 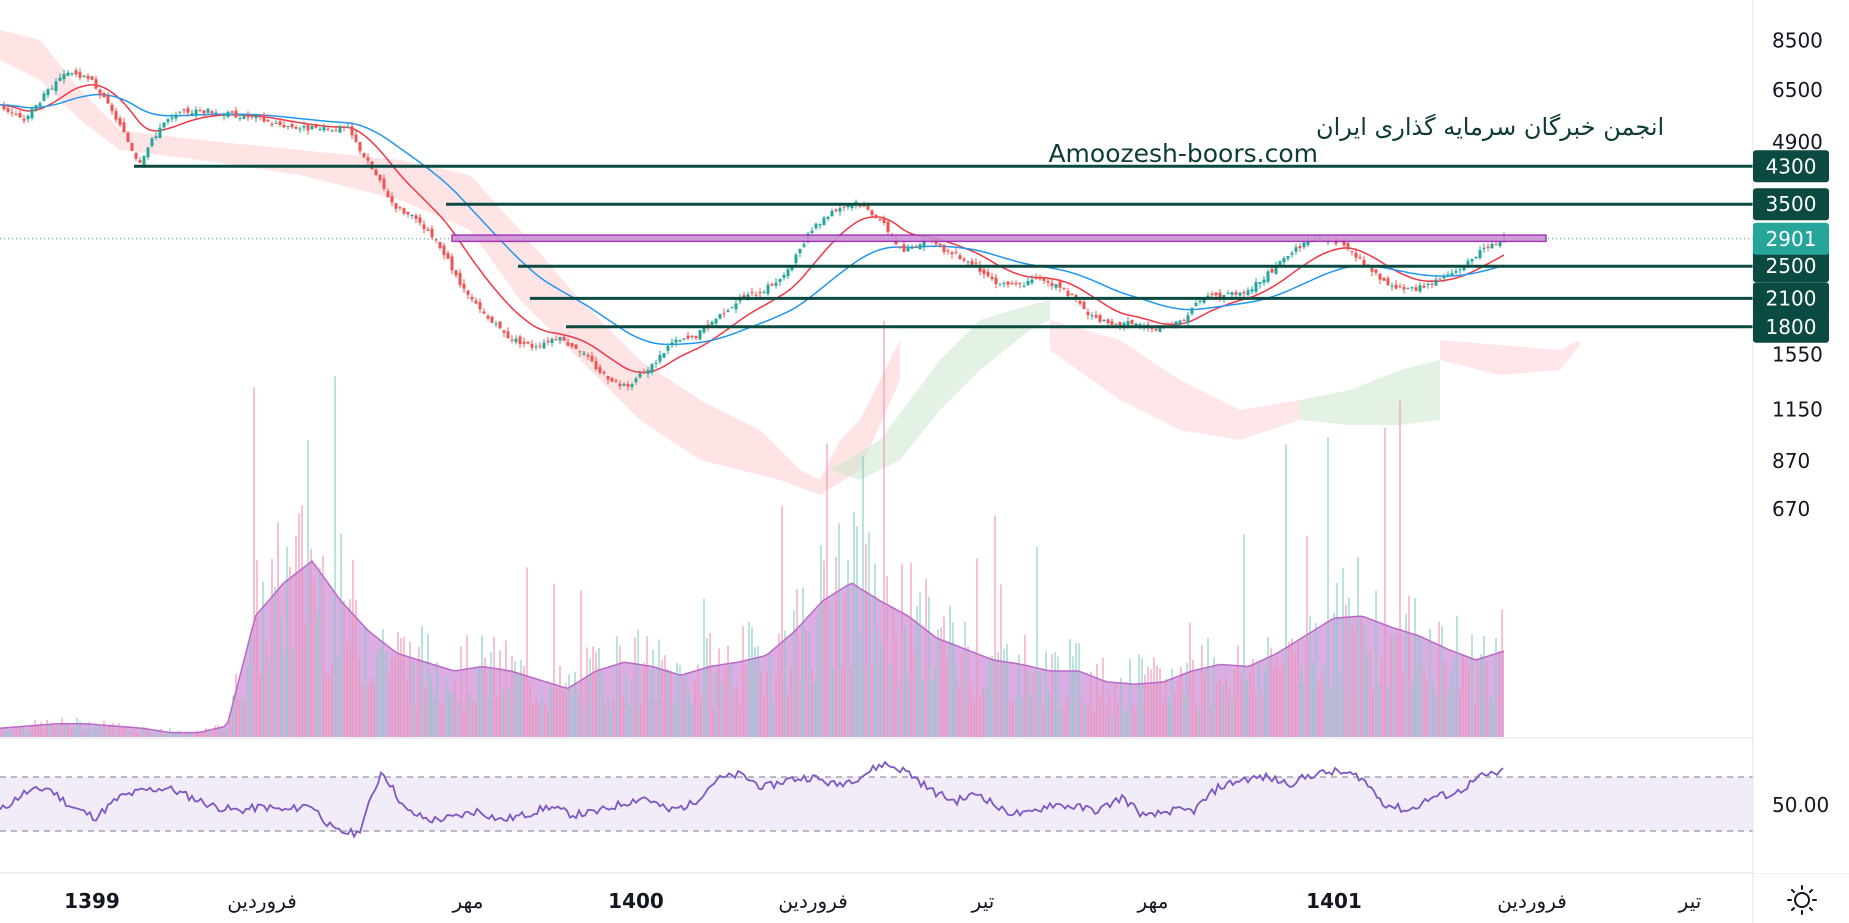 What do you see at coordinates (1791, 461) in the screenshot?
I see `price-tick-label: 870` at bounding box center [1791, 461].